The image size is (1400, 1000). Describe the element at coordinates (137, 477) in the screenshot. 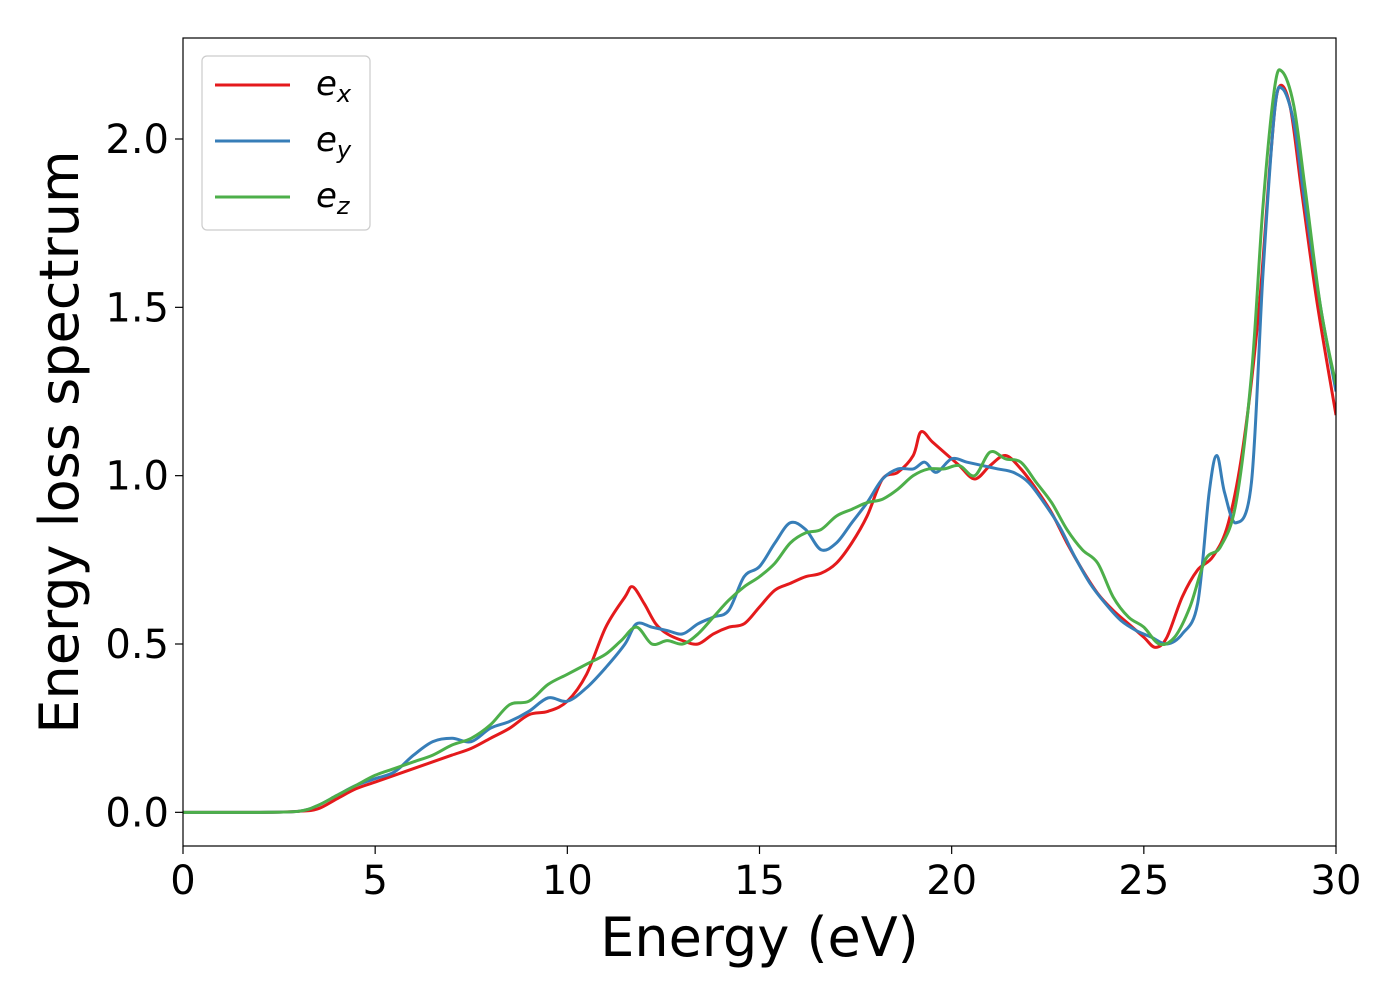

I see `y-tick-label: 1.0` at that location.